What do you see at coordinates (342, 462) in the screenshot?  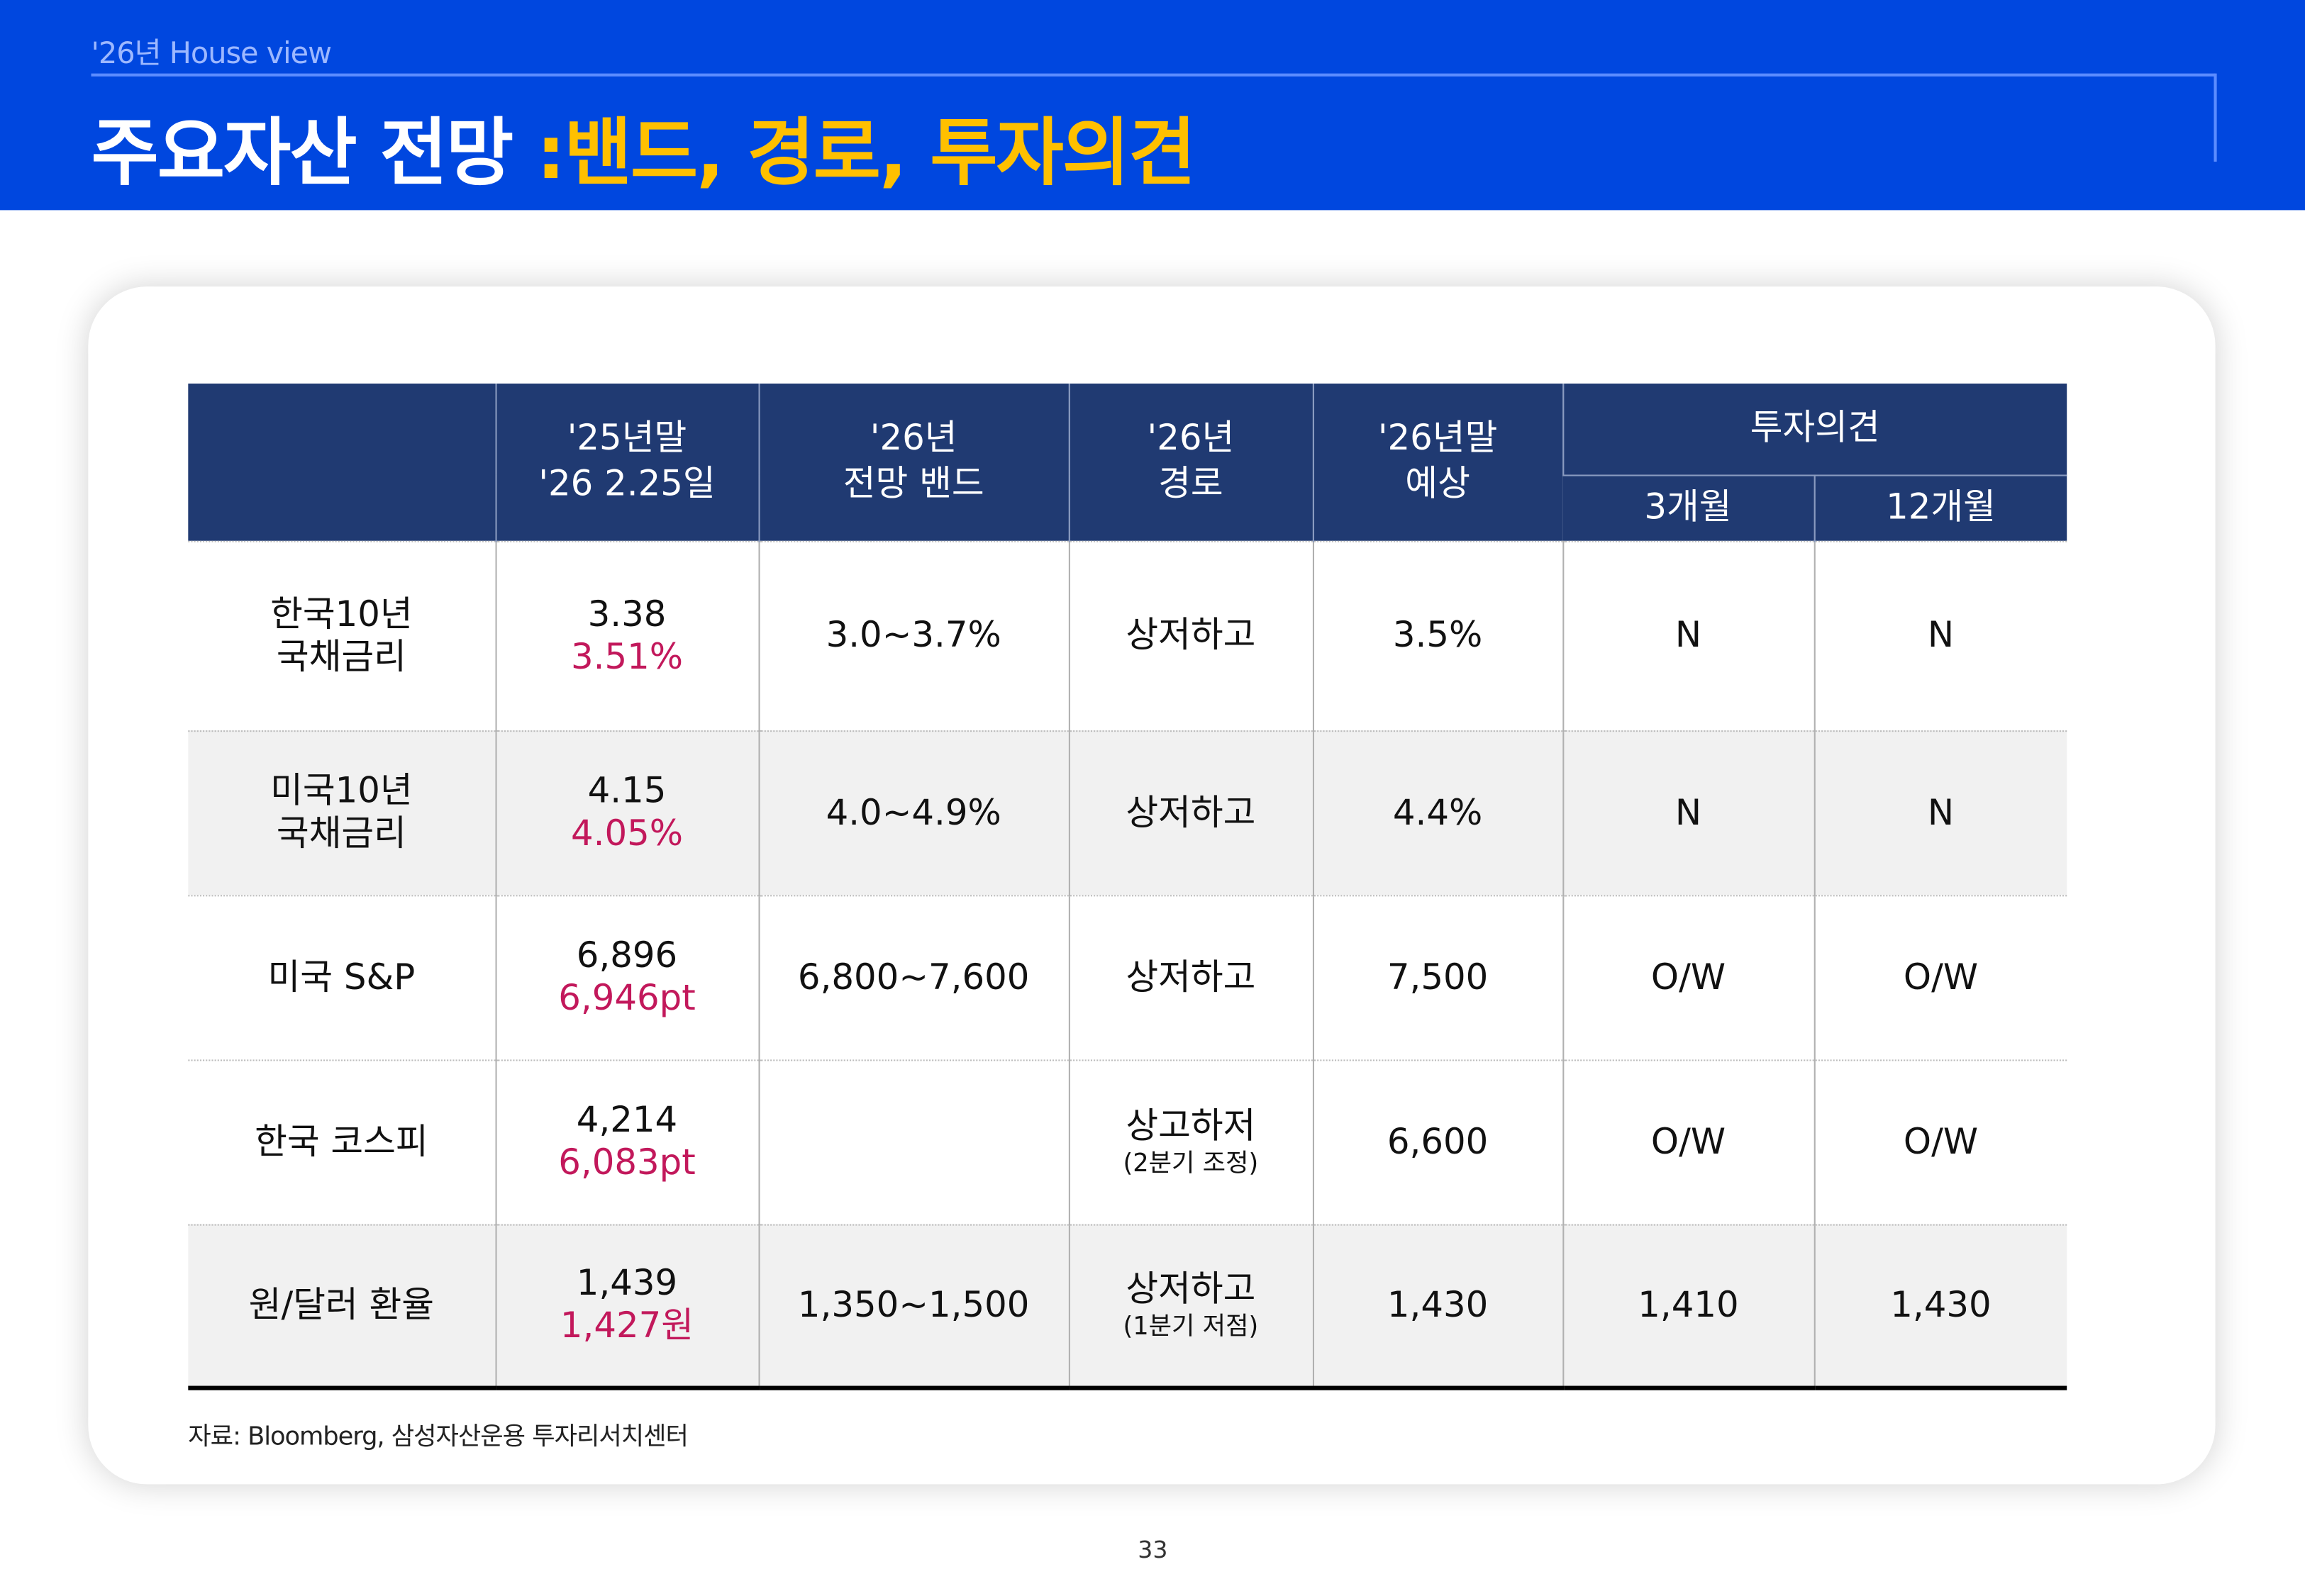 I see `header-asset` at bounding box center [342, 462].